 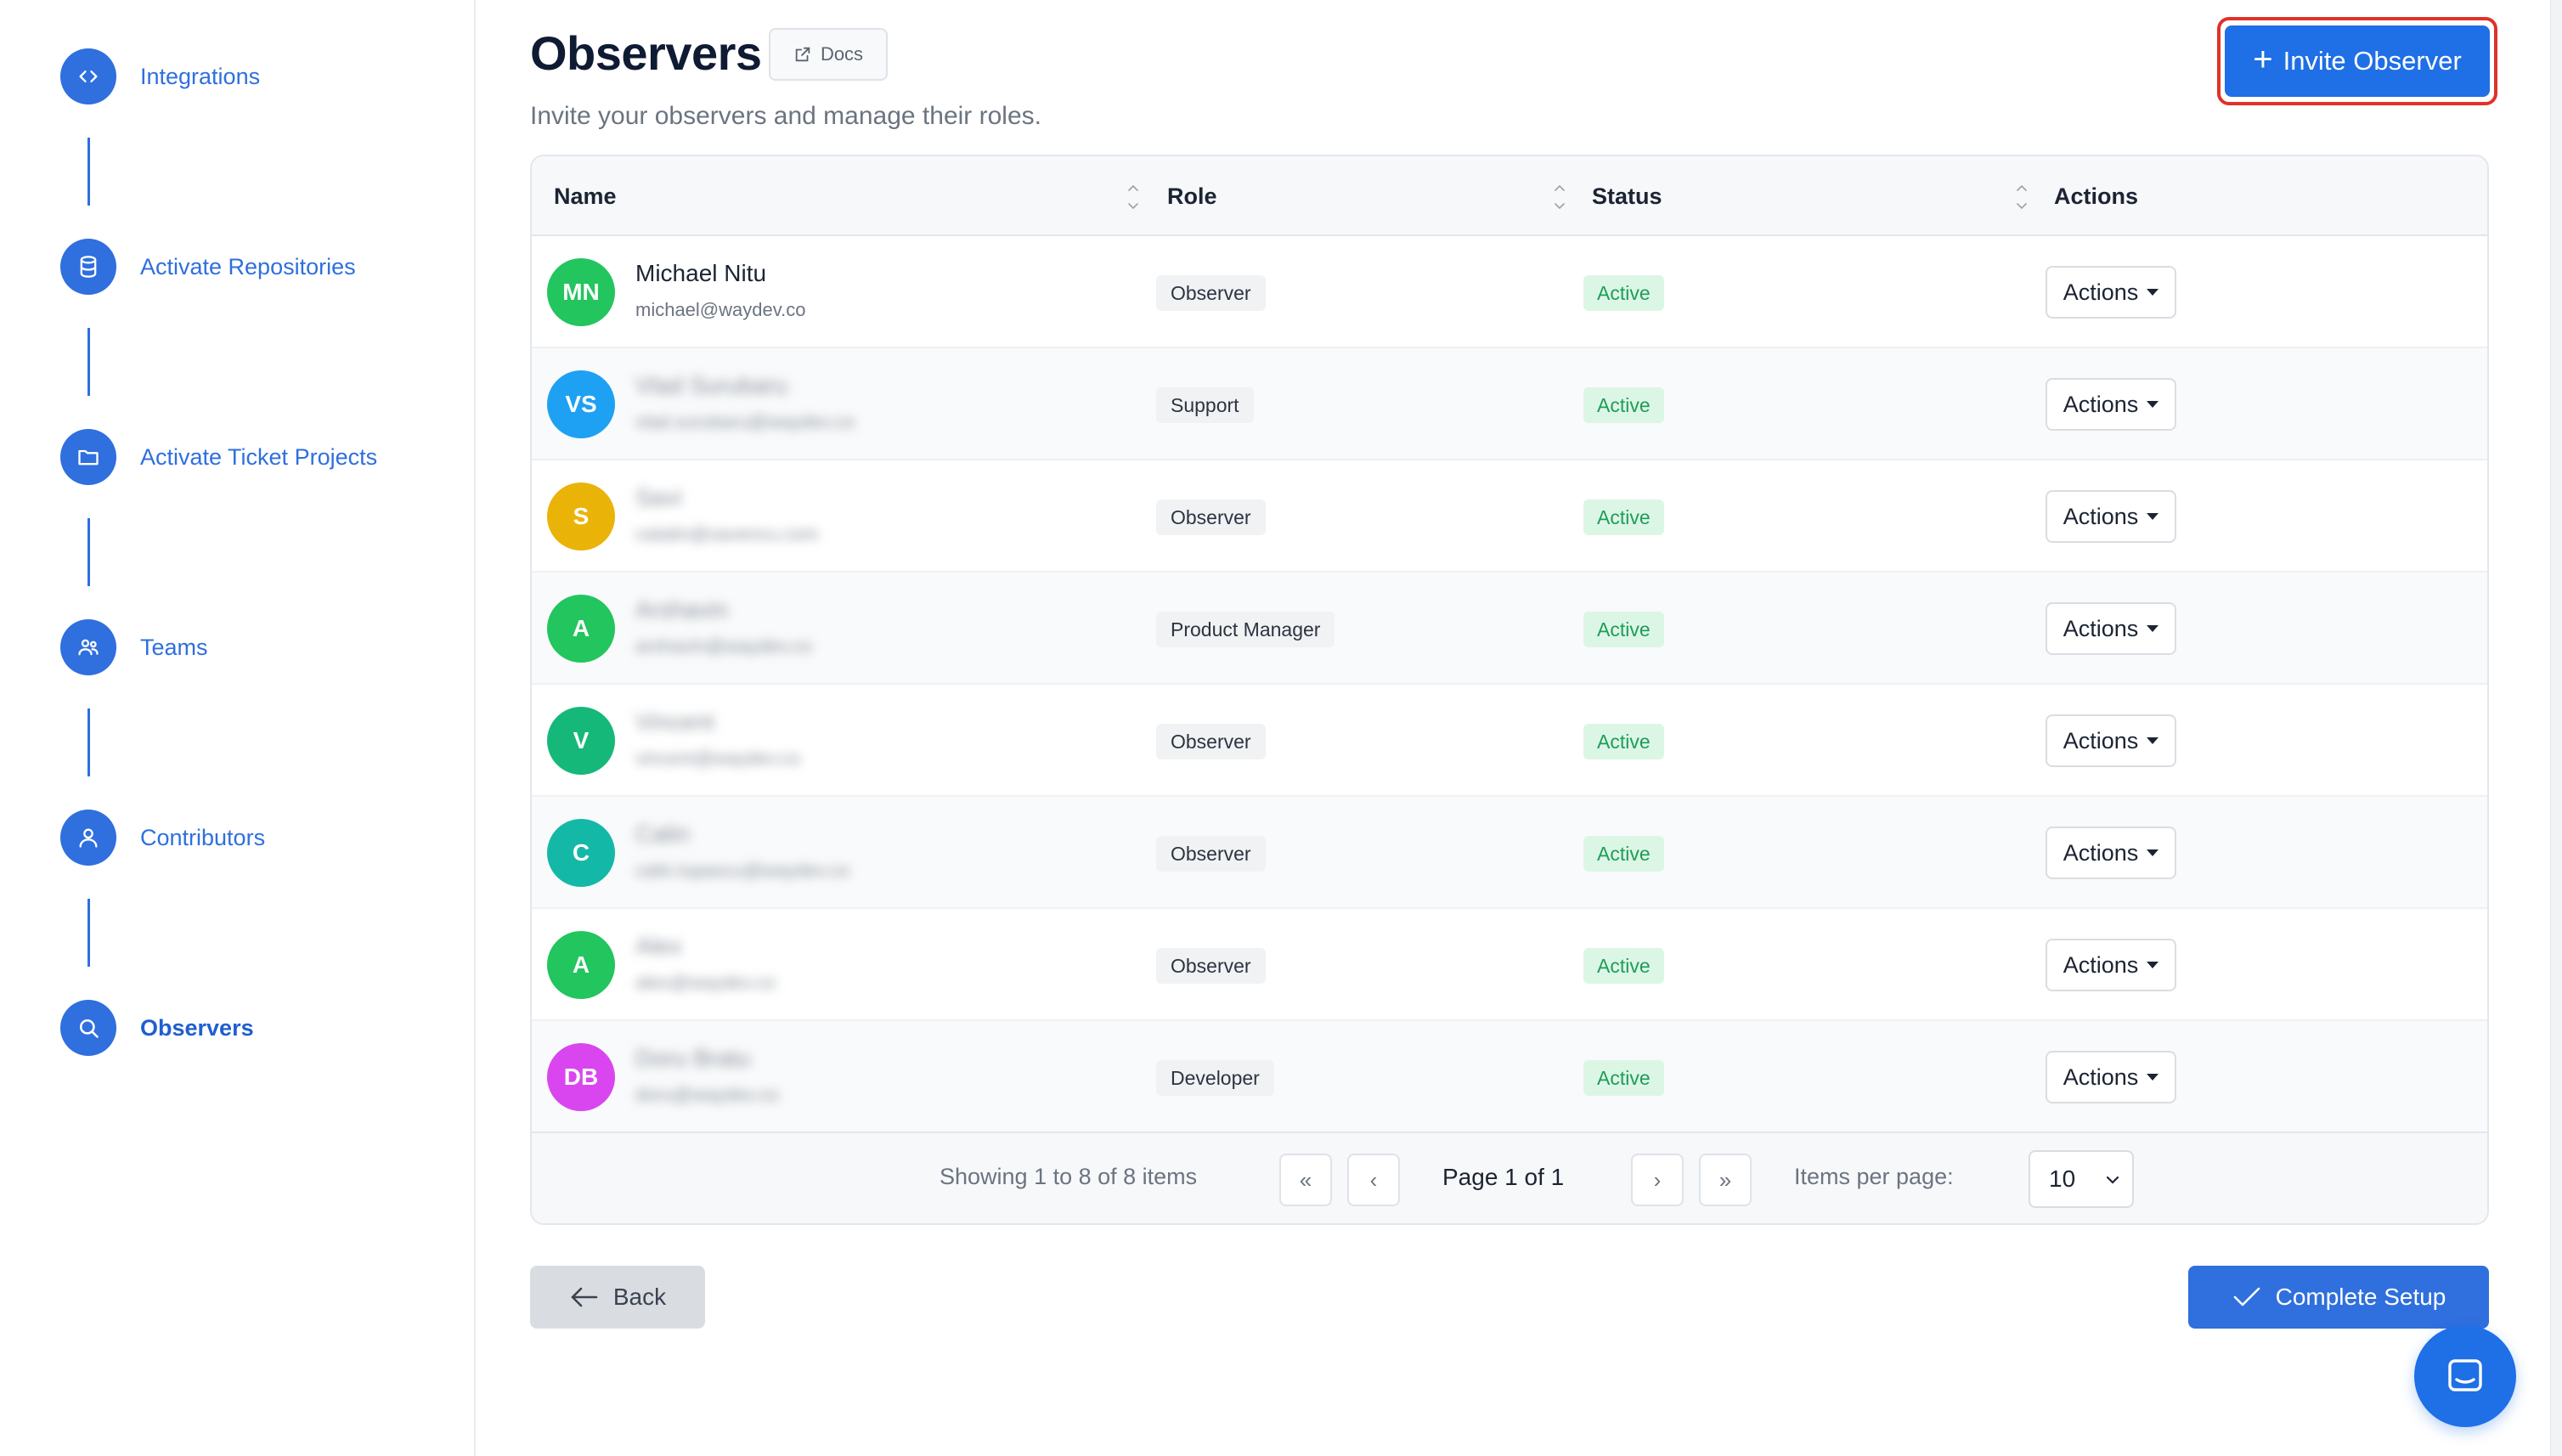 I want to click on page-title: Observers, so click(x=646, y=53).